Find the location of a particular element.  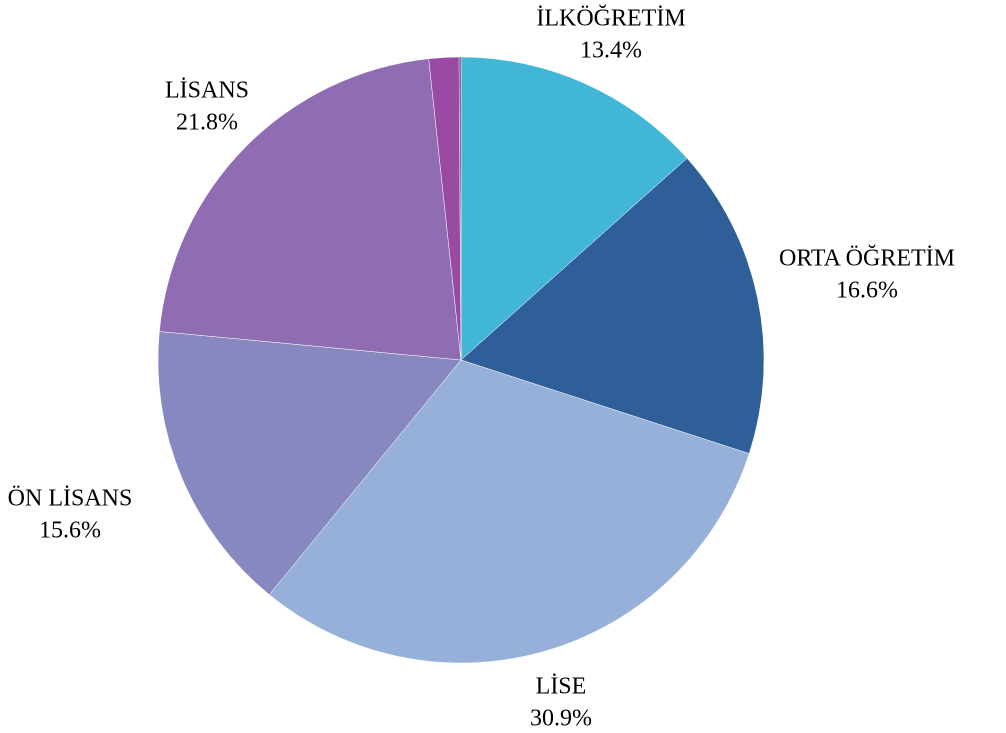

slice-value-label: 30.9% is located at coordinates (561, 719).